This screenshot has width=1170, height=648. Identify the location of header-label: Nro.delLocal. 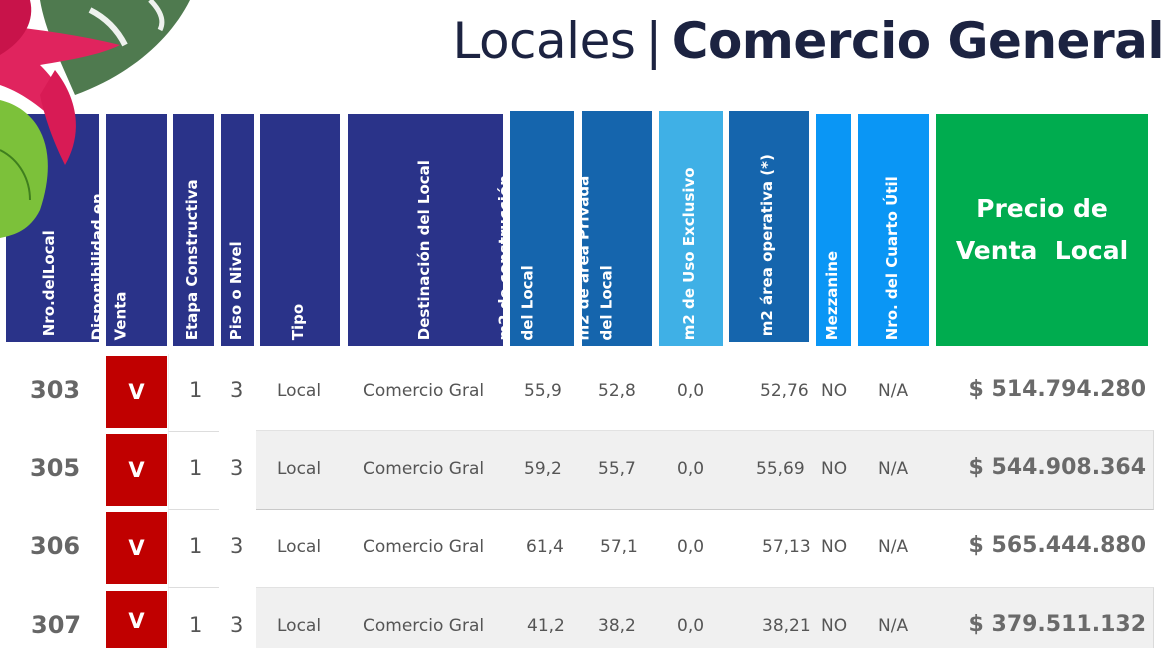
(48, 282).